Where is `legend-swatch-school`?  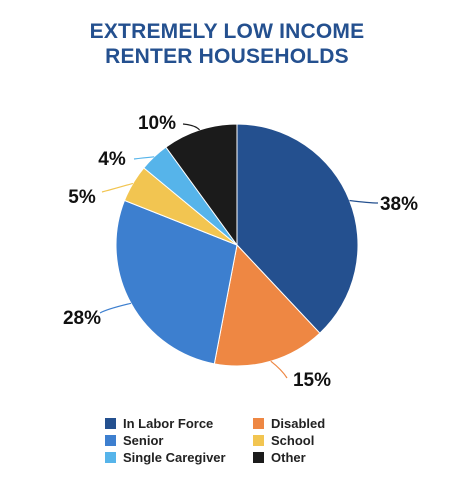 legend-swatch-school is located at coordinates (258, 440).